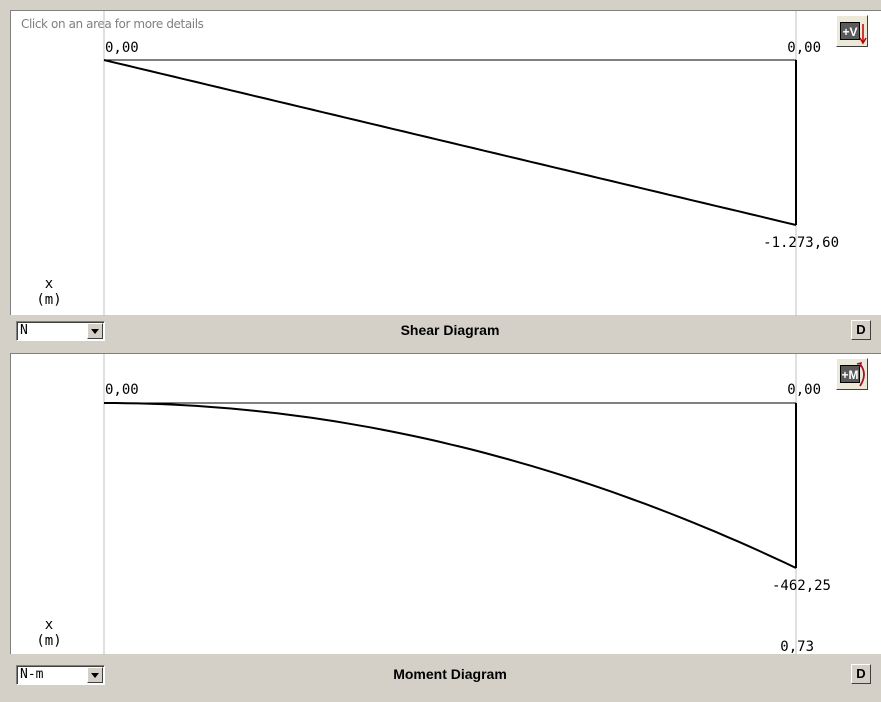 This screenshot has width=881, height=702. What do you see at coordinates (804, 390) in the screenshot?
I see `moment-end-top-label: 0,00` at bounding box center [804, 390].